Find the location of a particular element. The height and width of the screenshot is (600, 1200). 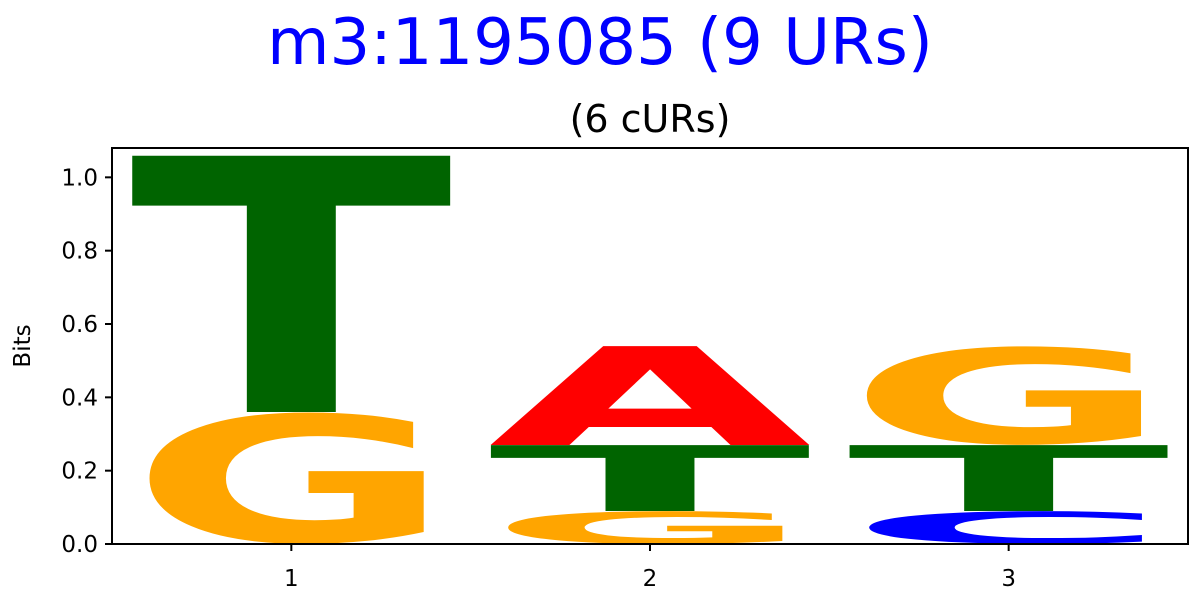

x-axis: 1 2 3 is located at coordinates (650, 568).